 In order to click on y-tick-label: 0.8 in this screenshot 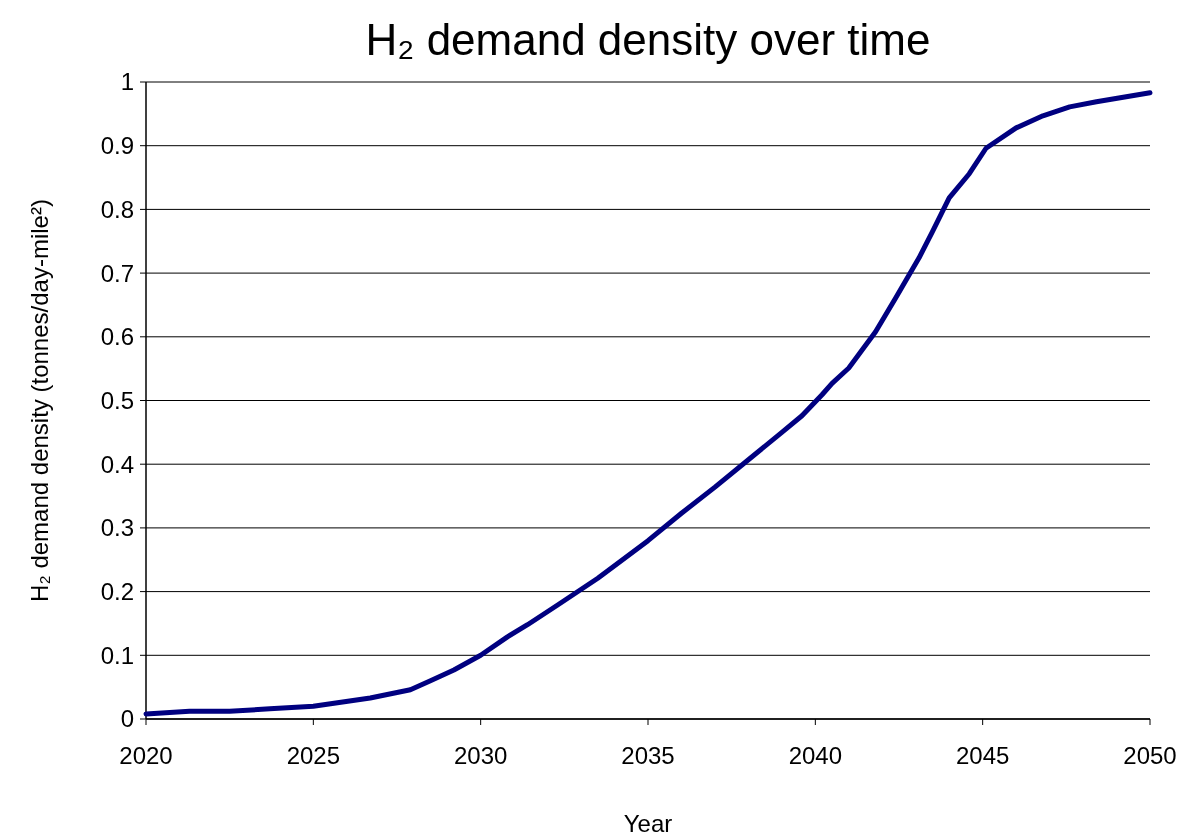, I will do `click(117, 209)`.